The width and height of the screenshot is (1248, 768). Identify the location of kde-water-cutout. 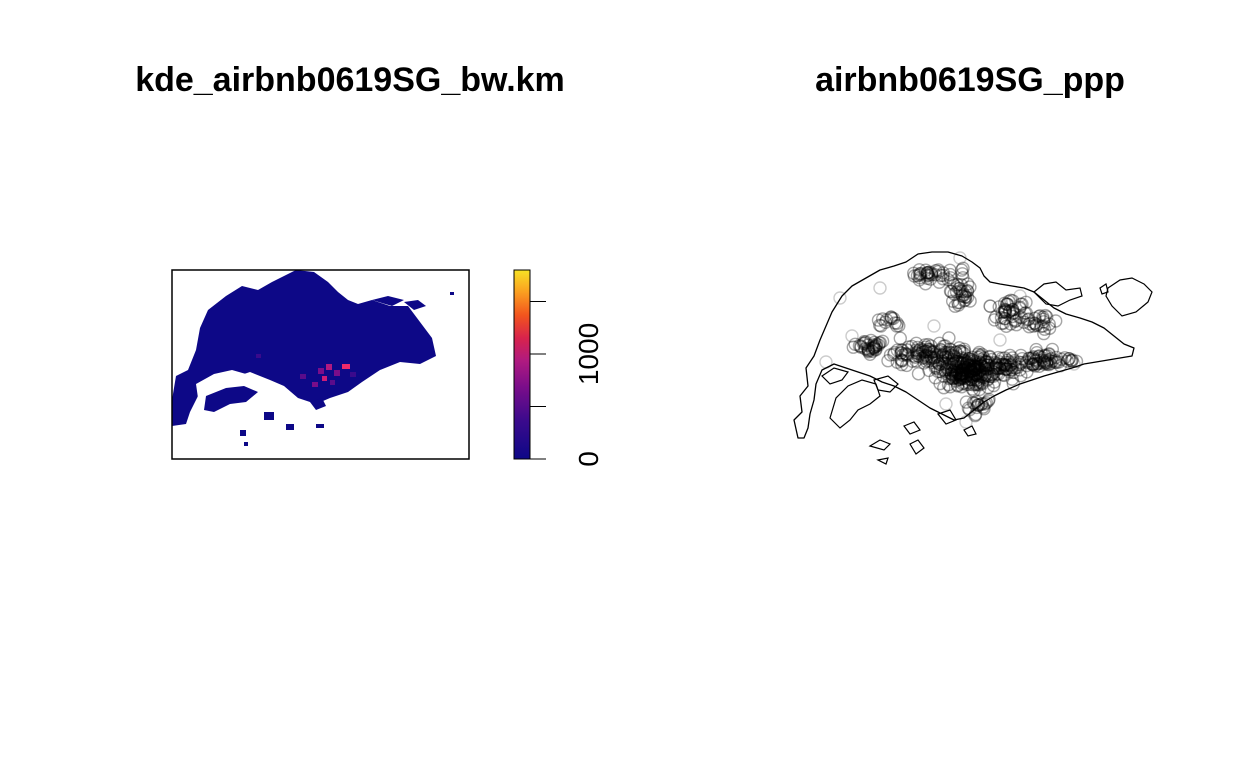
(221, 384).